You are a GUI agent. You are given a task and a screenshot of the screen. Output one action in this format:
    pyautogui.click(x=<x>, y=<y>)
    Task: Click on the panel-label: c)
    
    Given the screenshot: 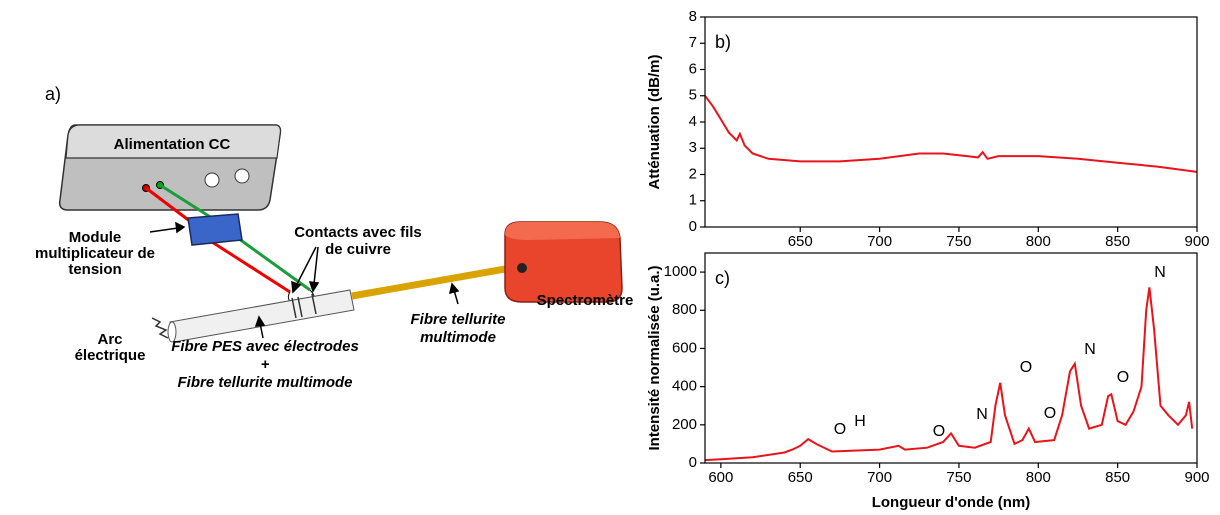 What is the action you would take?
    pyautogui.click(x=722, y=278)
    